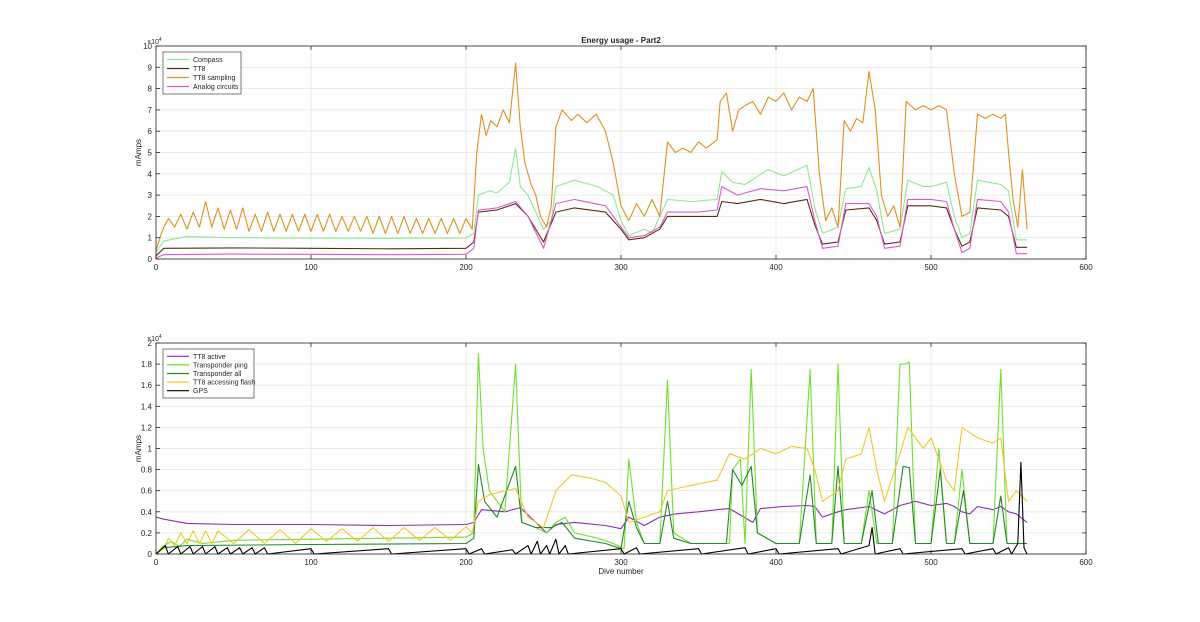 Image resolution: width=1200 pixels, height=622 pixels. Describe the element at coordinates (150, 174) in the screenshot. I see `y-tick-label: 4` at that location.